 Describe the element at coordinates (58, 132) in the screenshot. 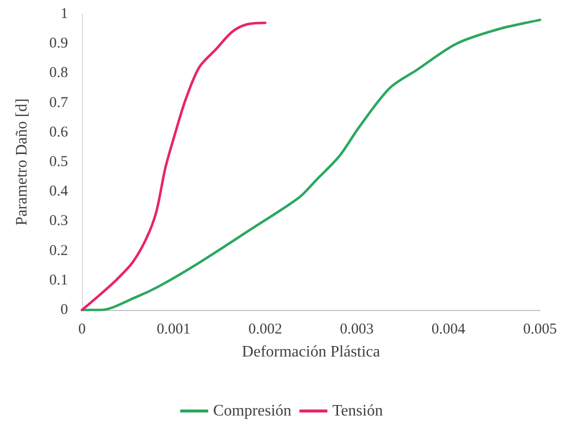

I see `y-tick-label: 0.6` at that location.